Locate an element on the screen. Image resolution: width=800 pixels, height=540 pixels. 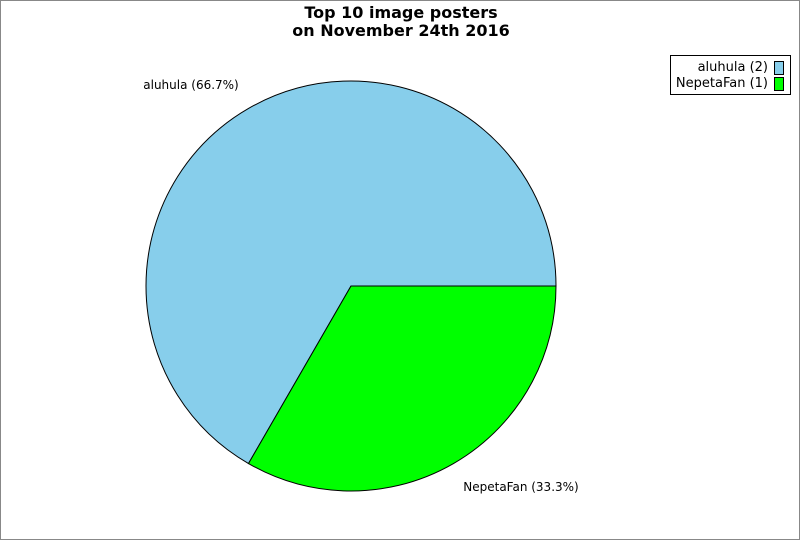
slice-label-aluhula: aluhula (66.7%) is located at coordinates (191, 85).